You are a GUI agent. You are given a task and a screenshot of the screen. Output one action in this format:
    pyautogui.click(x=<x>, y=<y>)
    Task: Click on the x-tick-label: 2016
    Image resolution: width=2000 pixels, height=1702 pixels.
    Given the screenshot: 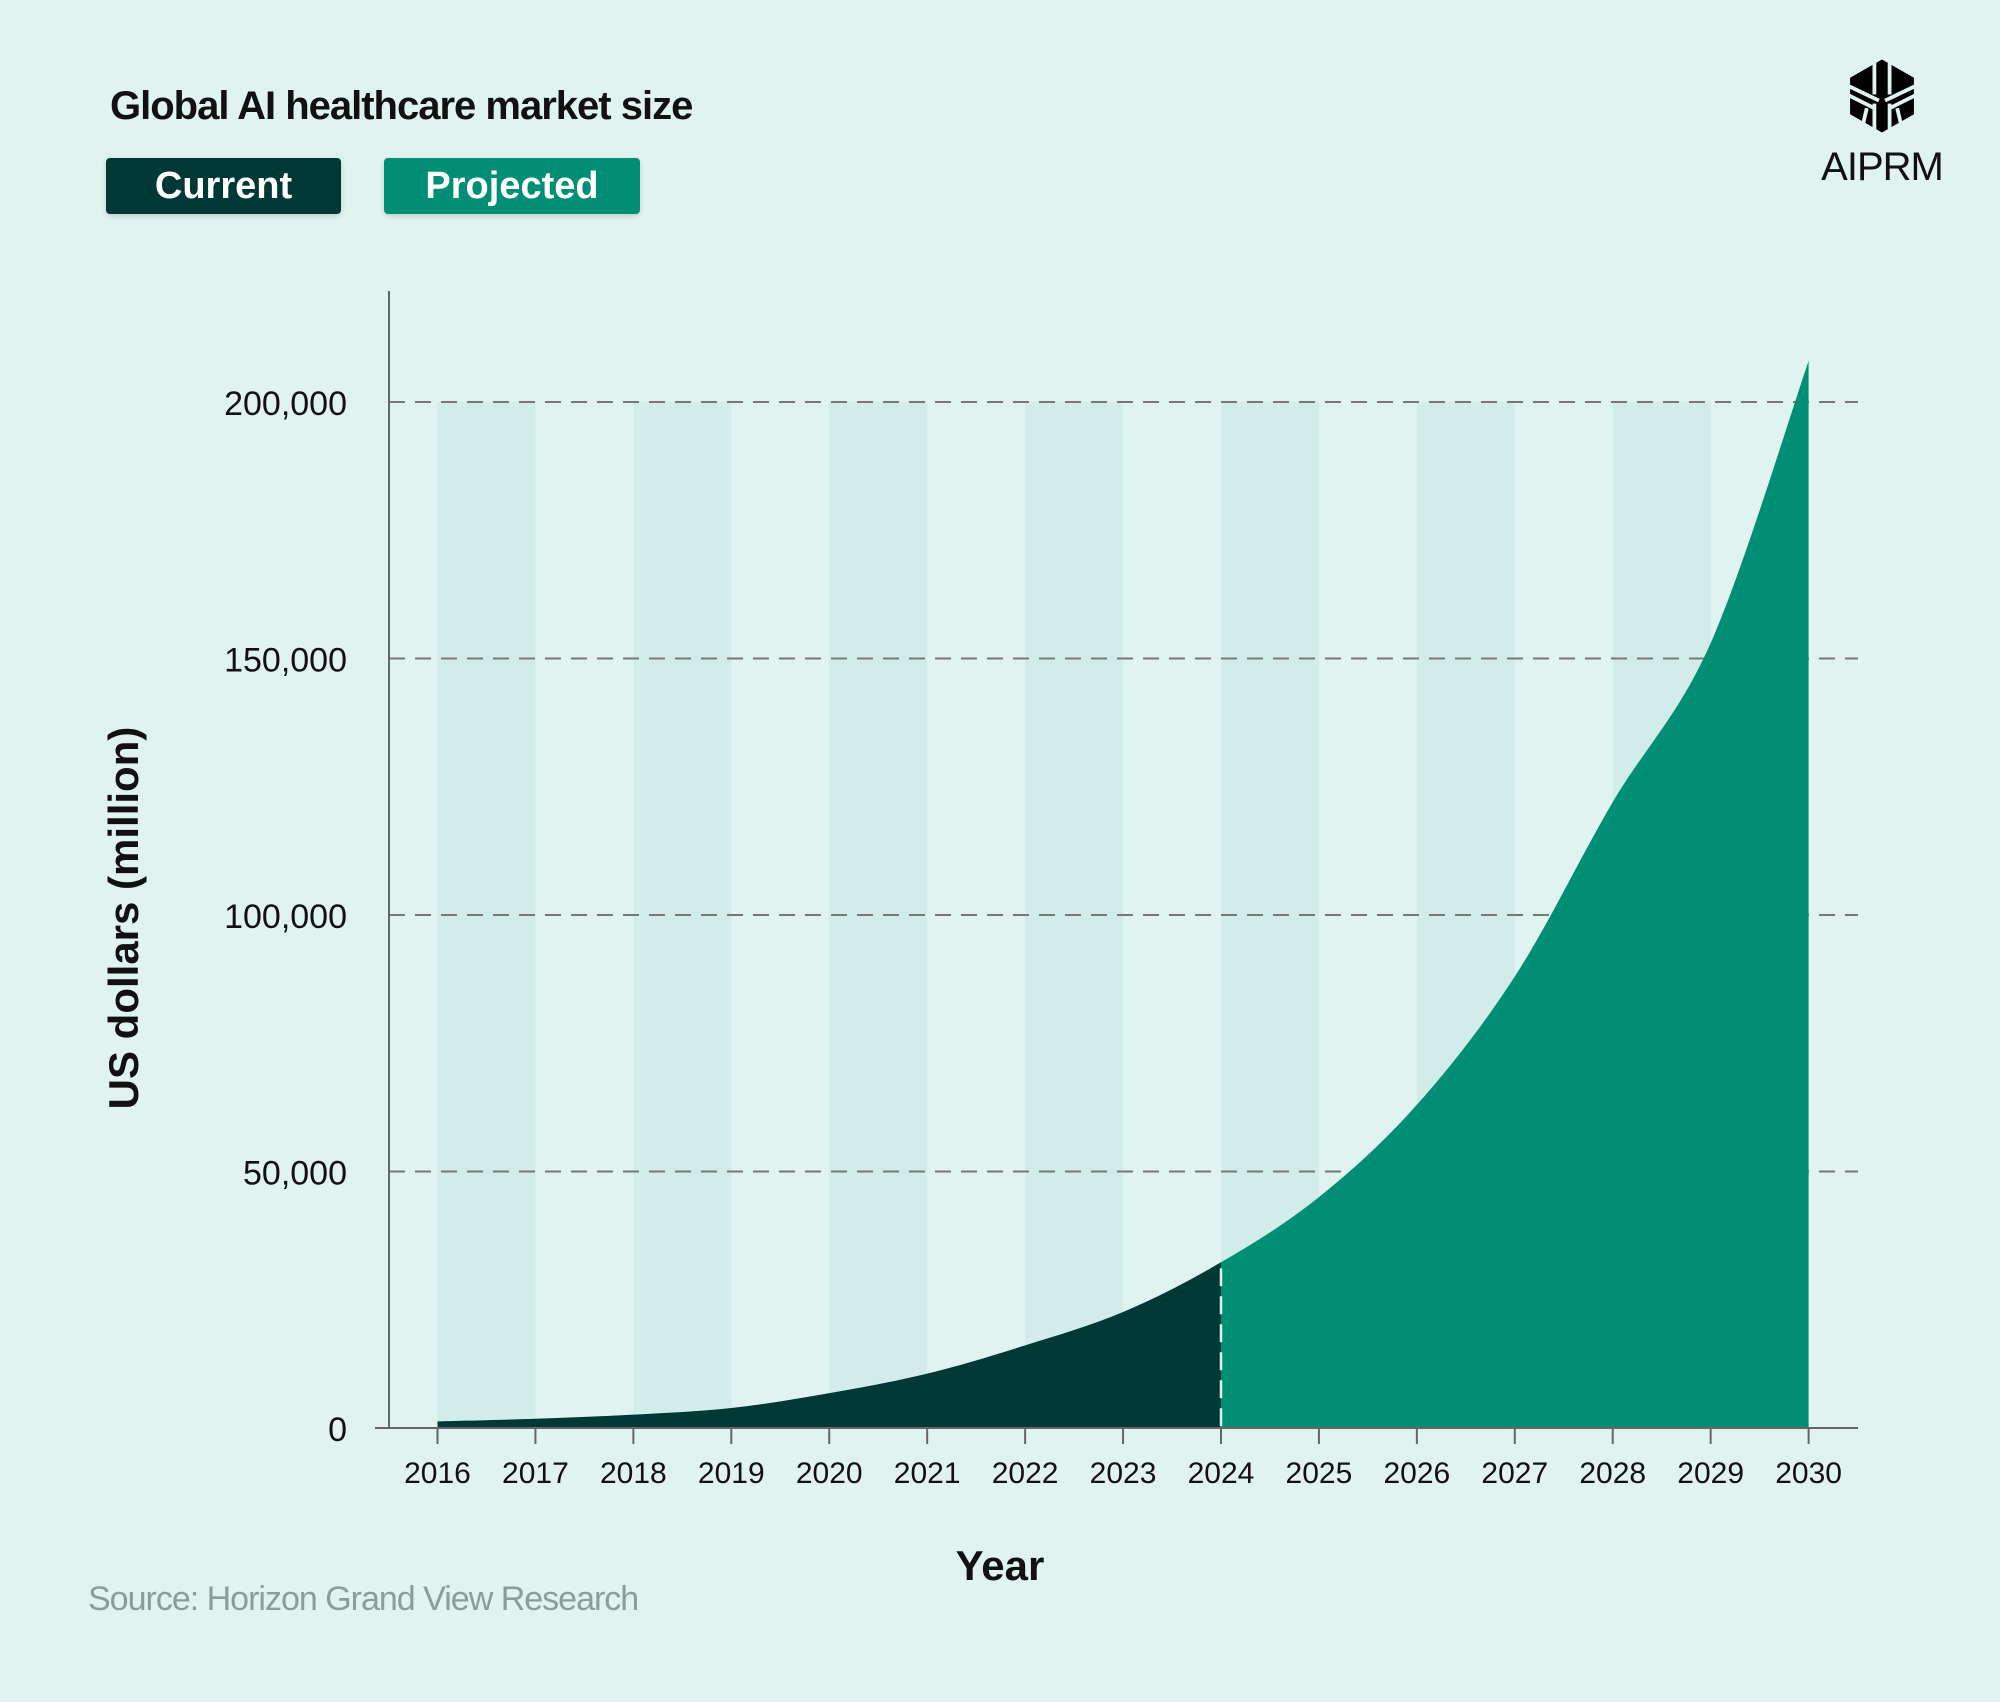 What is the action you would take?
    pyautogui.click(x=437, y=1473)
    